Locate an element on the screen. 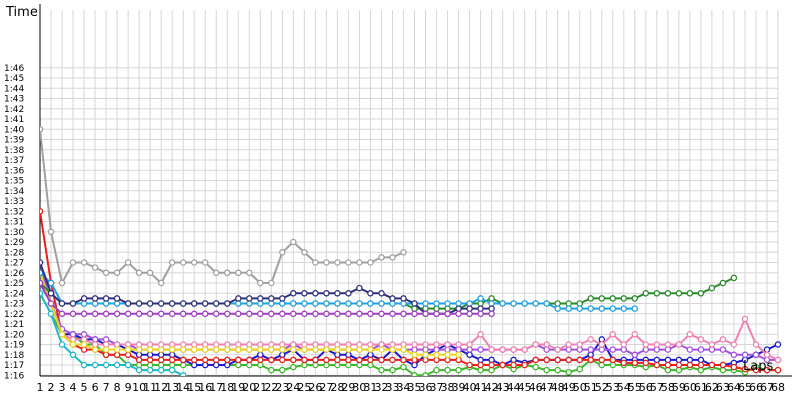 This screenshot has width=800, height=400. x-tick-label: 63 is located at coordinates (723, 387).